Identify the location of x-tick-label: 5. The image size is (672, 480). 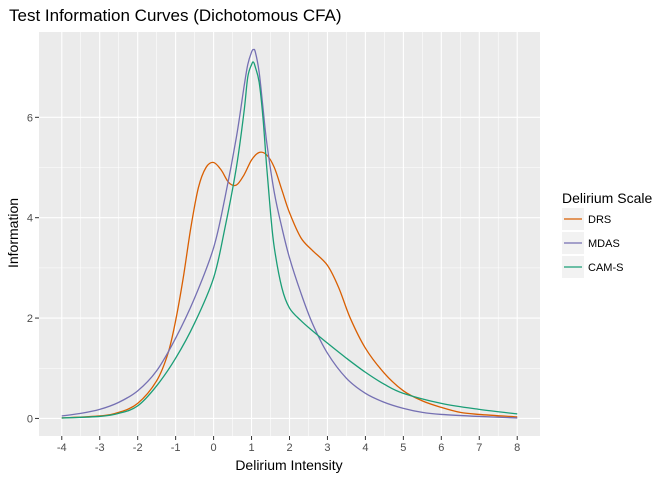
(403, 448).